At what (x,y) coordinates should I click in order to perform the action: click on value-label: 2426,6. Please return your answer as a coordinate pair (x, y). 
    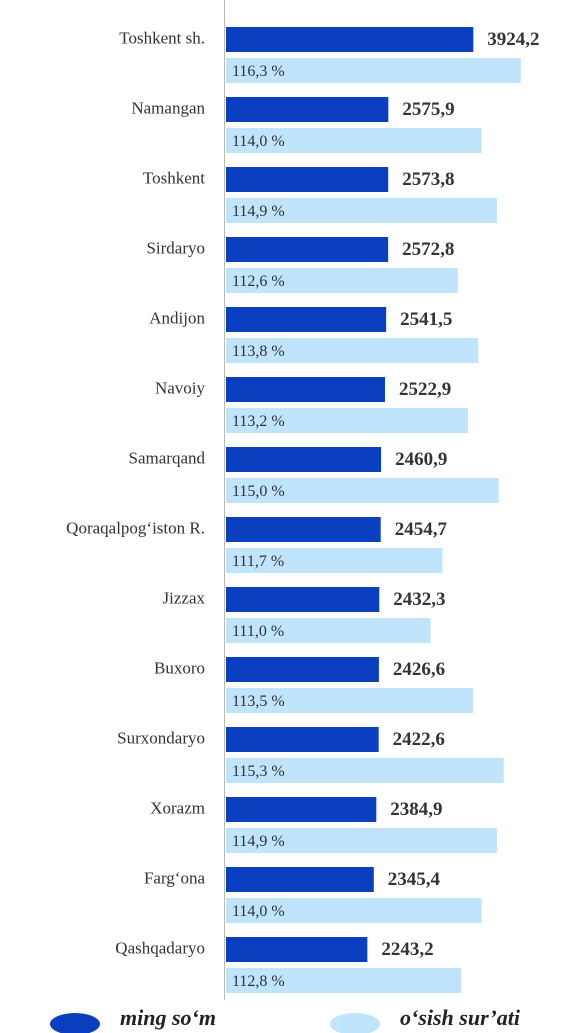
    Looking at the image, I should click on (419, 669).